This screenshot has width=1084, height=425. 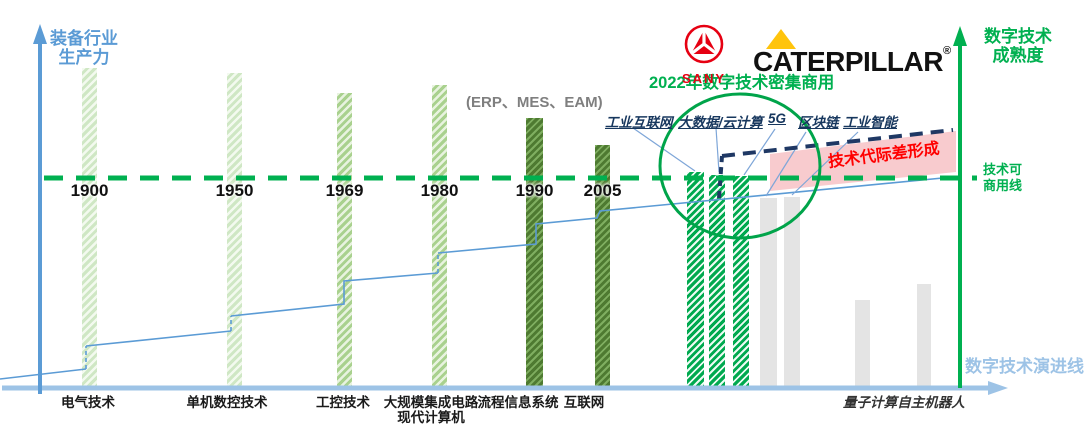 I want to click on year-label-1990: 1990, so click(x=534, y=190).